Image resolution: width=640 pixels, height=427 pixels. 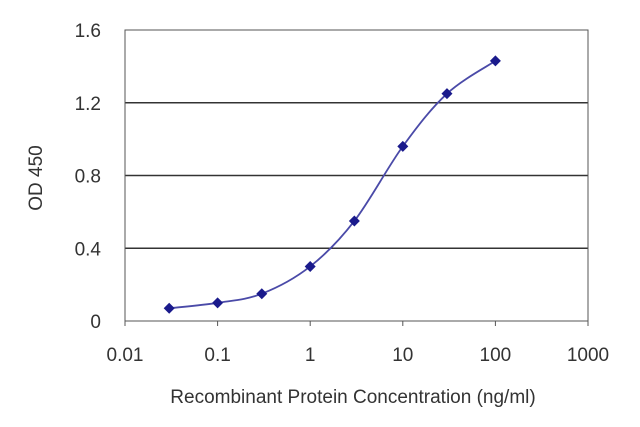 What do you see at coordinates (36, 177) in the screenshot?
I see `y-axis-title: OD 450` at bounding box center [36, 177].